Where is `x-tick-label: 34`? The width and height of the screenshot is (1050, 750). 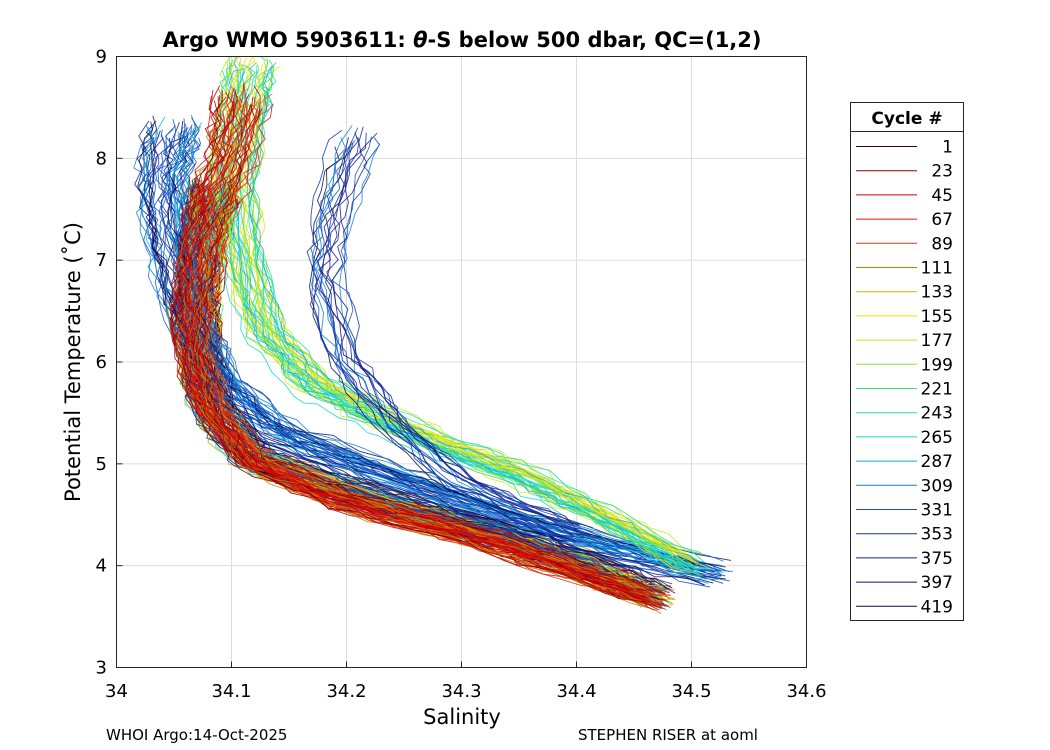
x-tick-label: 34 is located at coordinates (116, 691).